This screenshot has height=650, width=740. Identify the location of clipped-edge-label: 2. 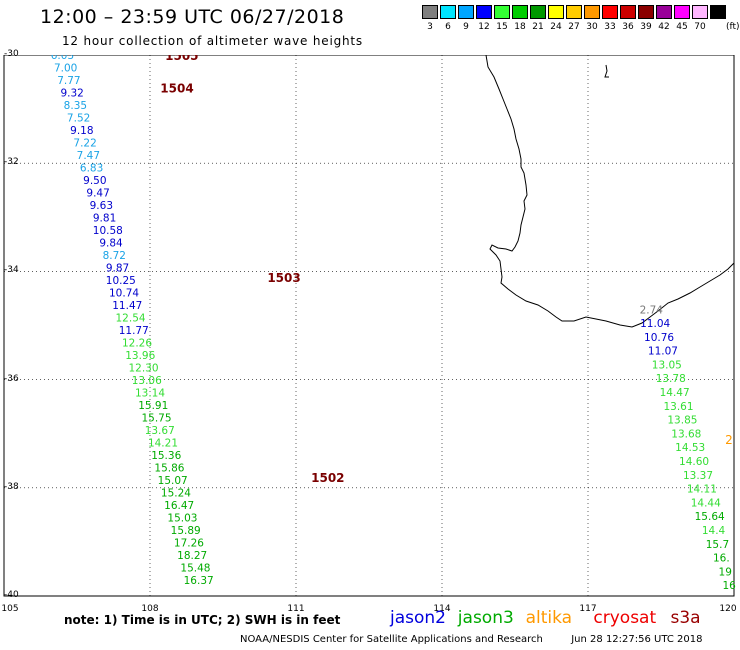
(729, 440).